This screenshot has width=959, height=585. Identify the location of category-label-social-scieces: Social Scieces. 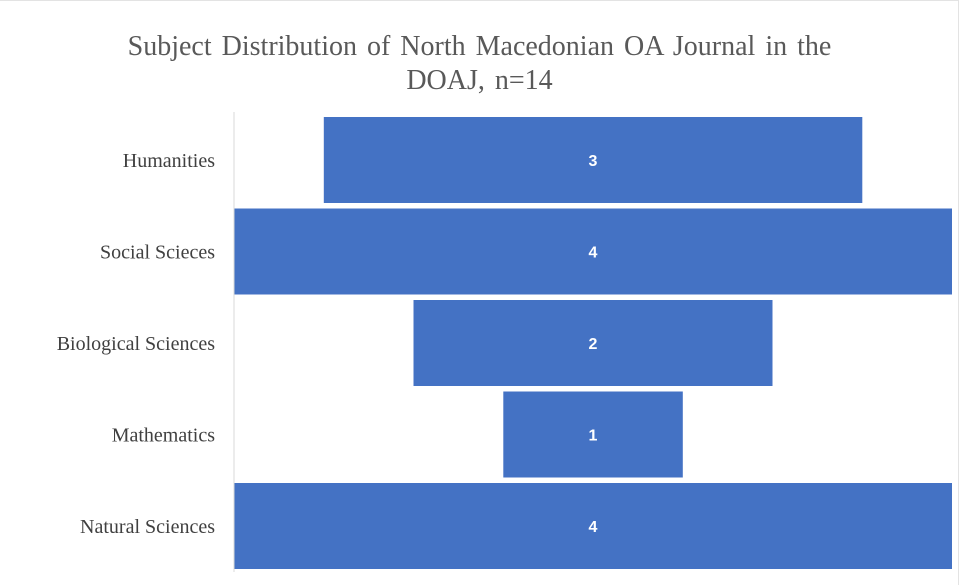
(157, 253).